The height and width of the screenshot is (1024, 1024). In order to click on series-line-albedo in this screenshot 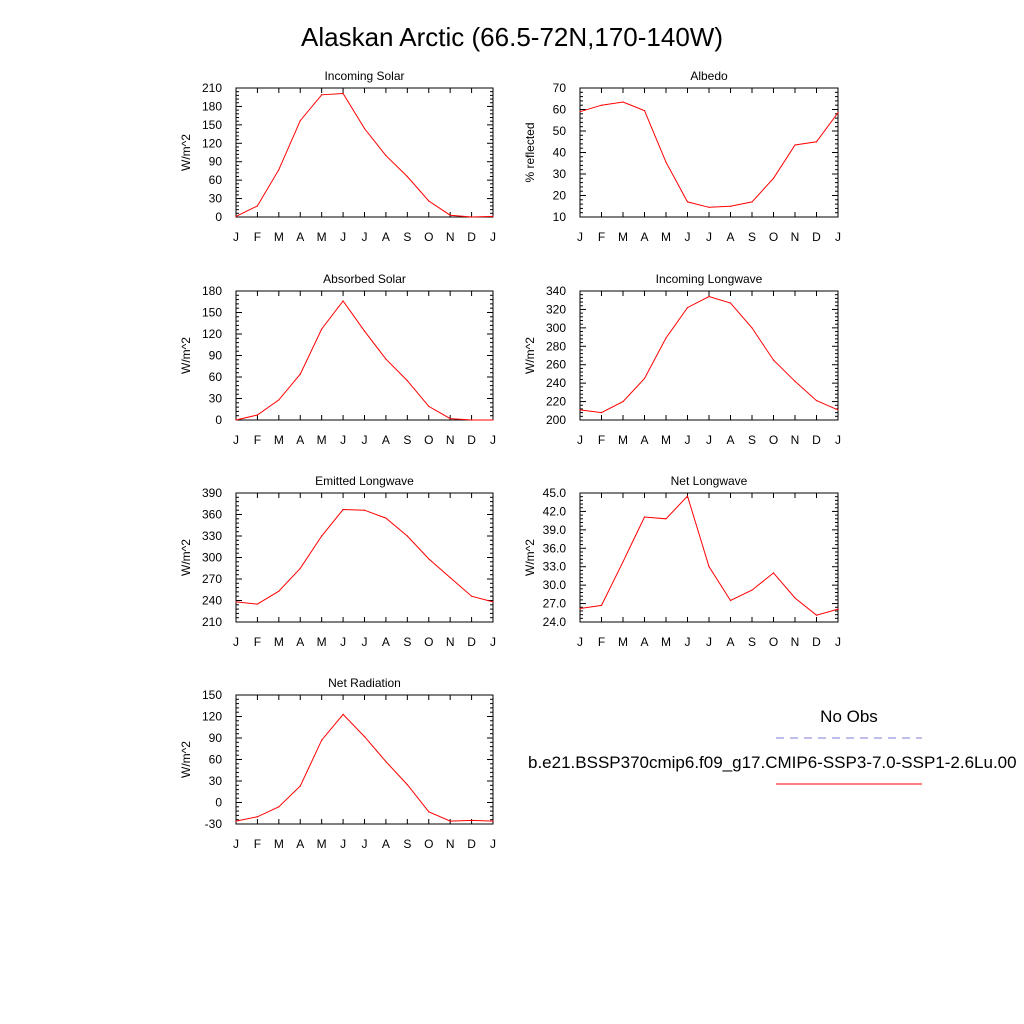, I will do `click(709, 154)`.